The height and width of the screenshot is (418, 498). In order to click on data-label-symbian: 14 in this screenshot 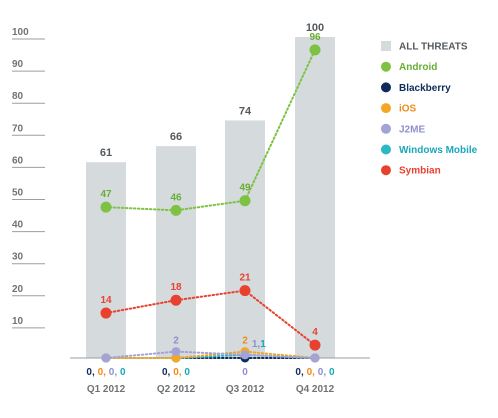, I will do `click(106, 300)`.